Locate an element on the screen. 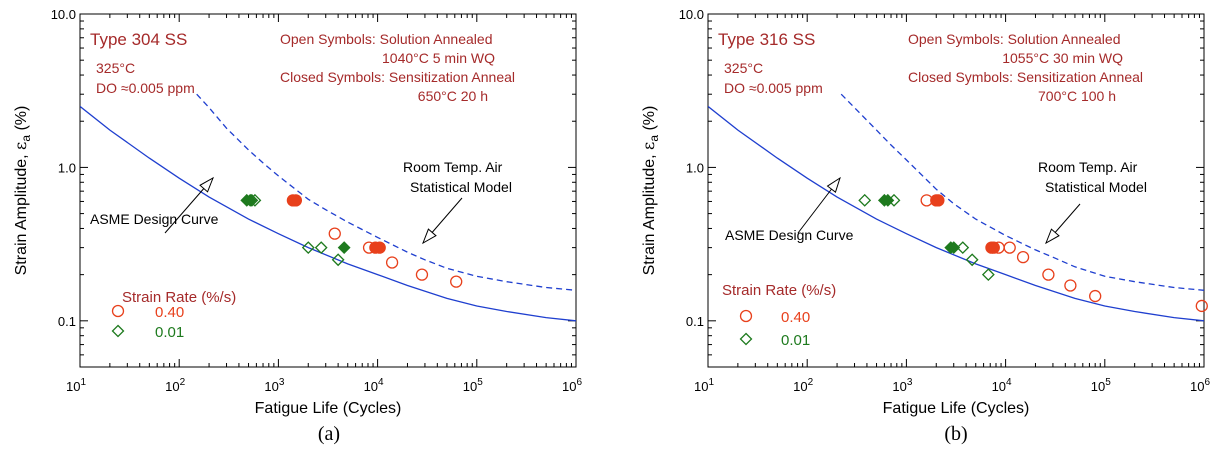 The image size is (1226, 472). material-label: Type 304 SS is located at coordinates (138, 39).